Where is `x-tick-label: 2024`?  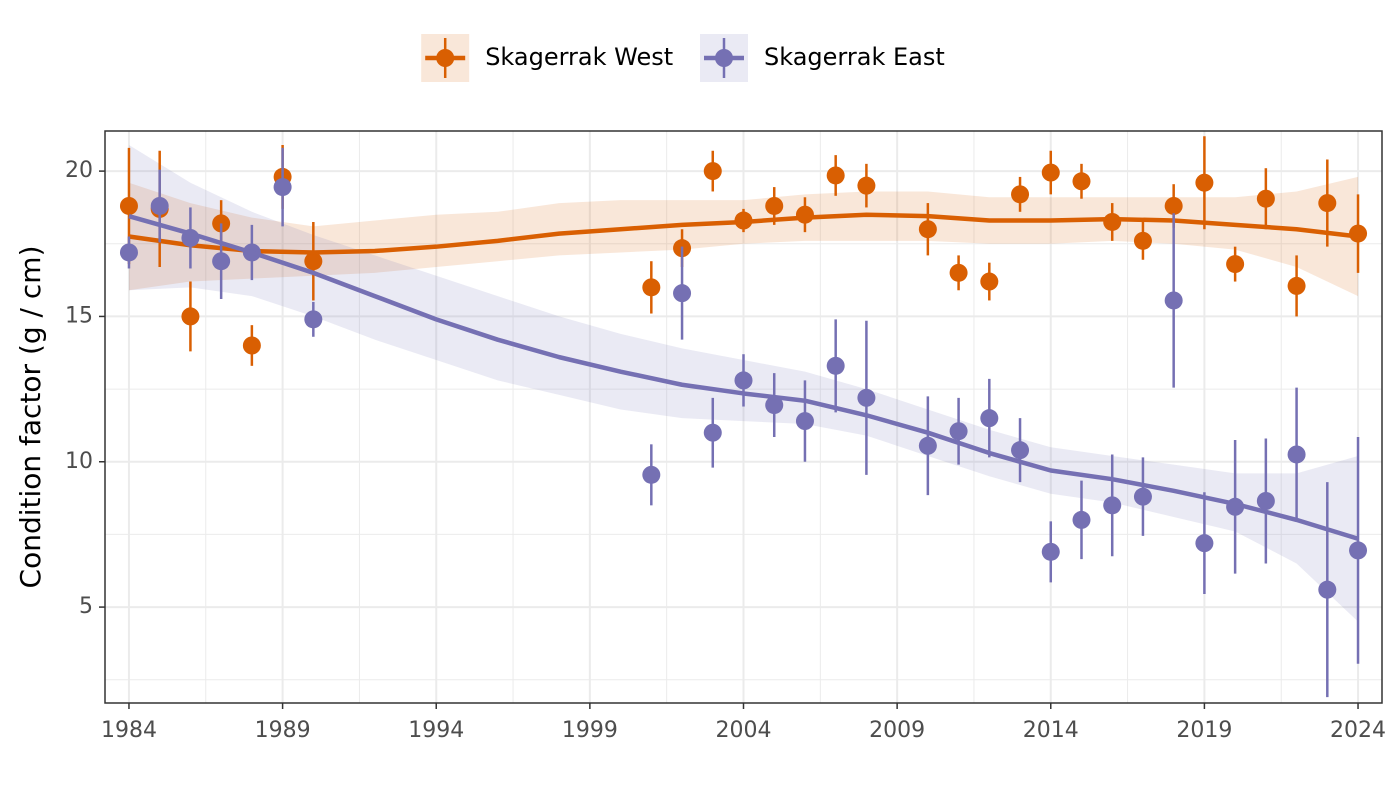
x-tick-label: 2024 is located at coordinates (1358, 730).